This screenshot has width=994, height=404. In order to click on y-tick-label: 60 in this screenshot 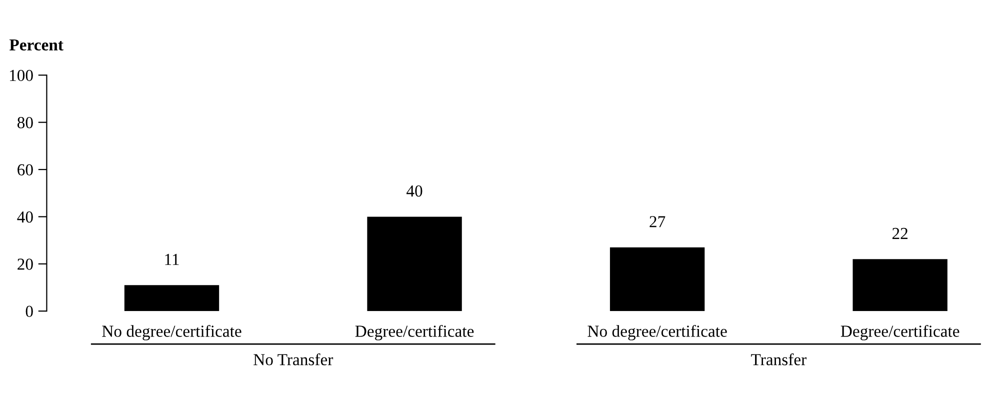, I will do `click(25, 170)`.